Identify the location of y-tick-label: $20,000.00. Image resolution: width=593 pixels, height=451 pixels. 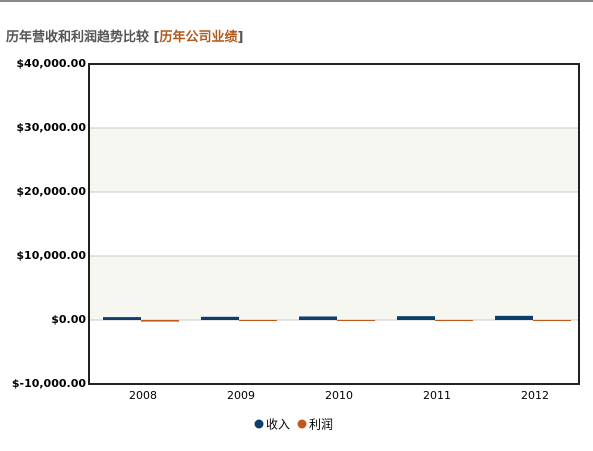
(51, 191).